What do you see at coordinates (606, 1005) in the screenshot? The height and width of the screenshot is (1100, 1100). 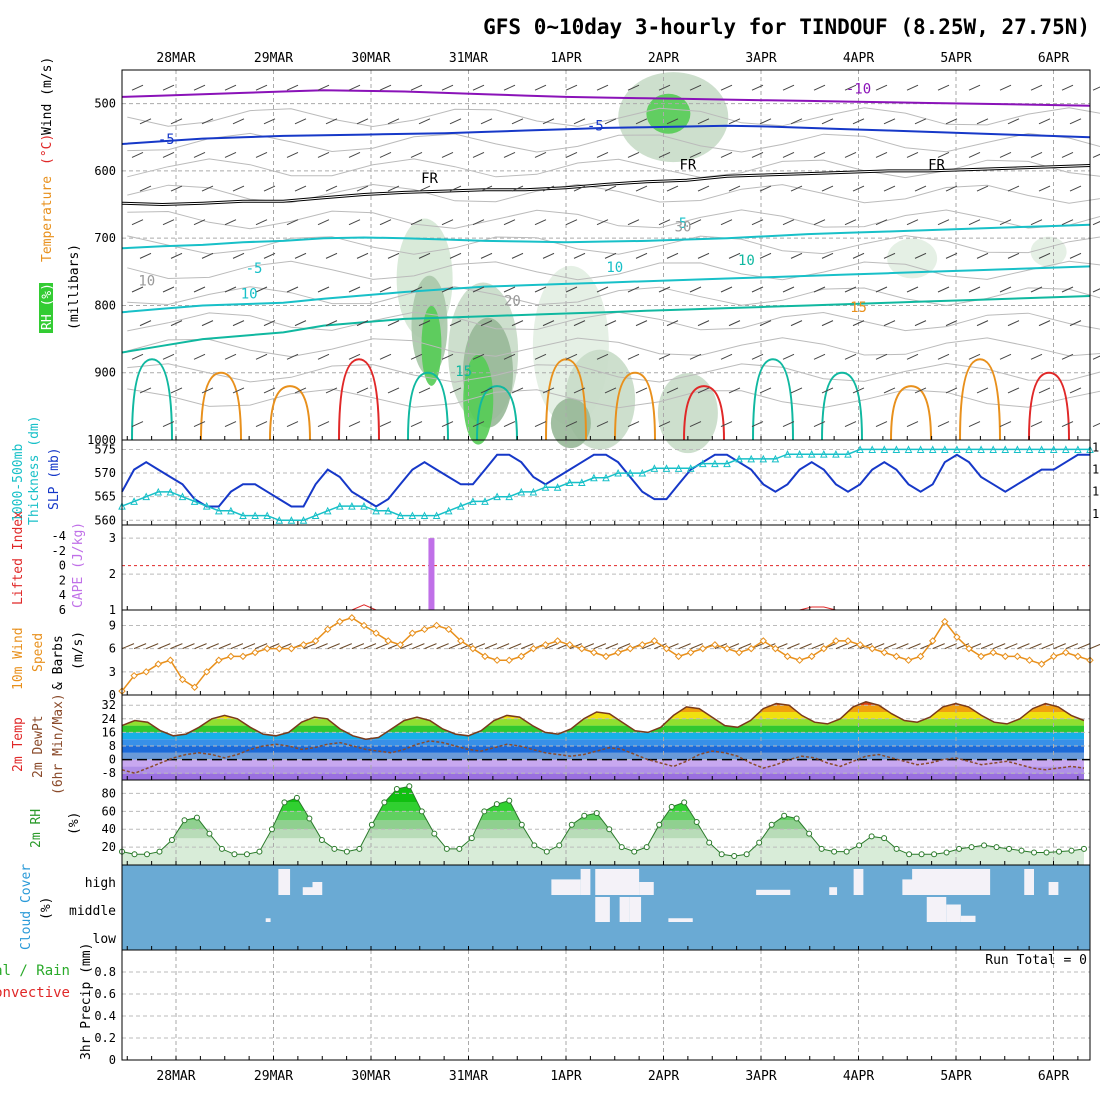 I see `panel-frame` at bounding box center [606, 1005].